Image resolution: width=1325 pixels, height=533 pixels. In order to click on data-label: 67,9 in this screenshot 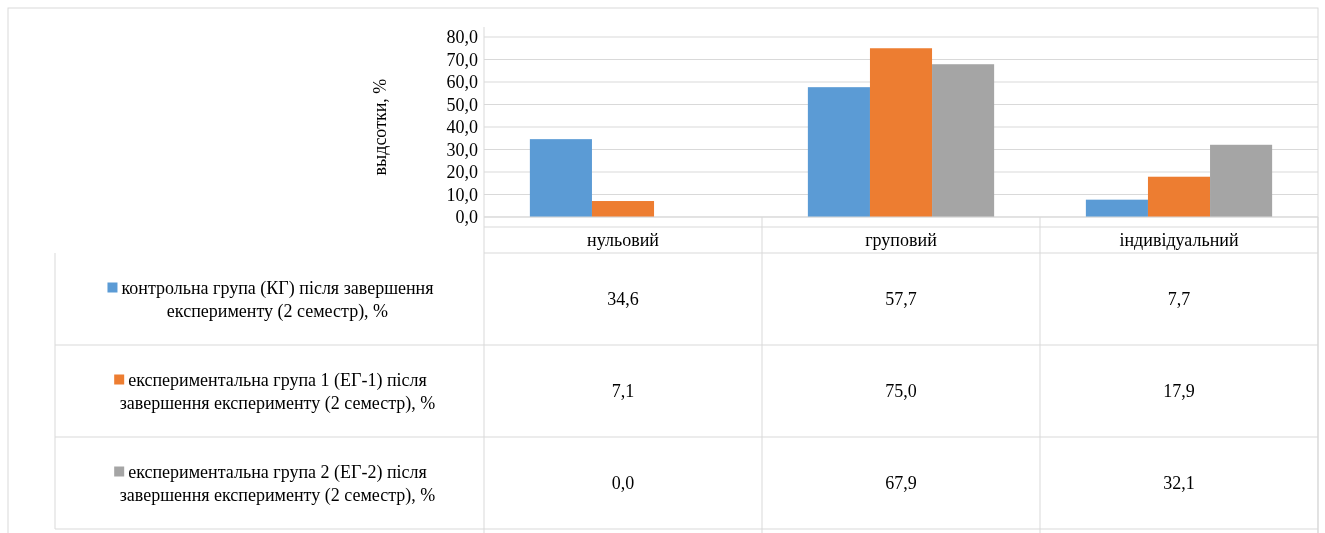, I will do `click(901, 483)`.